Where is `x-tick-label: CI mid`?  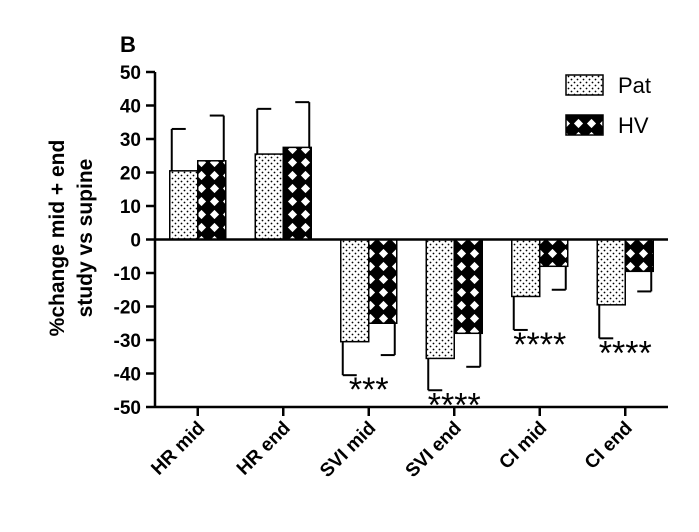
x-tick-label: CI mid is located at coordinates (523, 446).